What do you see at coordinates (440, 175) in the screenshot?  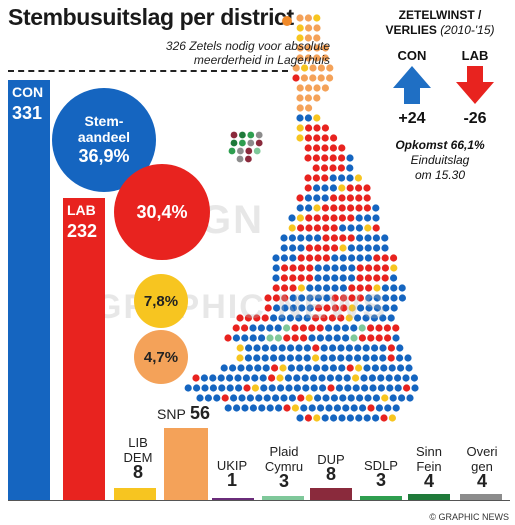 I see `turnout-line3: om 15.30` at bounding box center [440, 175].